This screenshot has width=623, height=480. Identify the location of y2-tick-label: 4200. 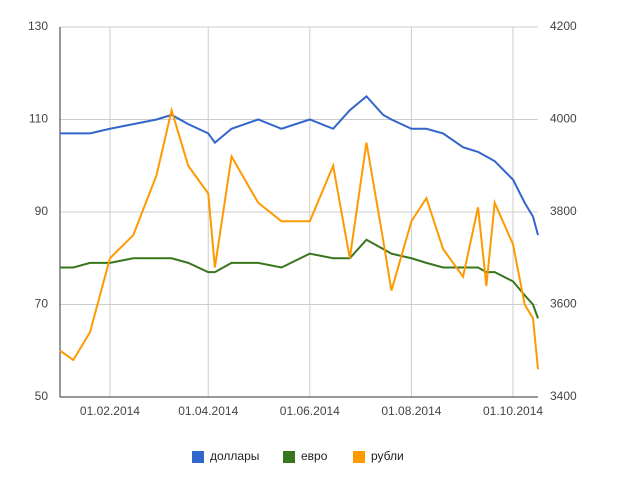
(563, 26).